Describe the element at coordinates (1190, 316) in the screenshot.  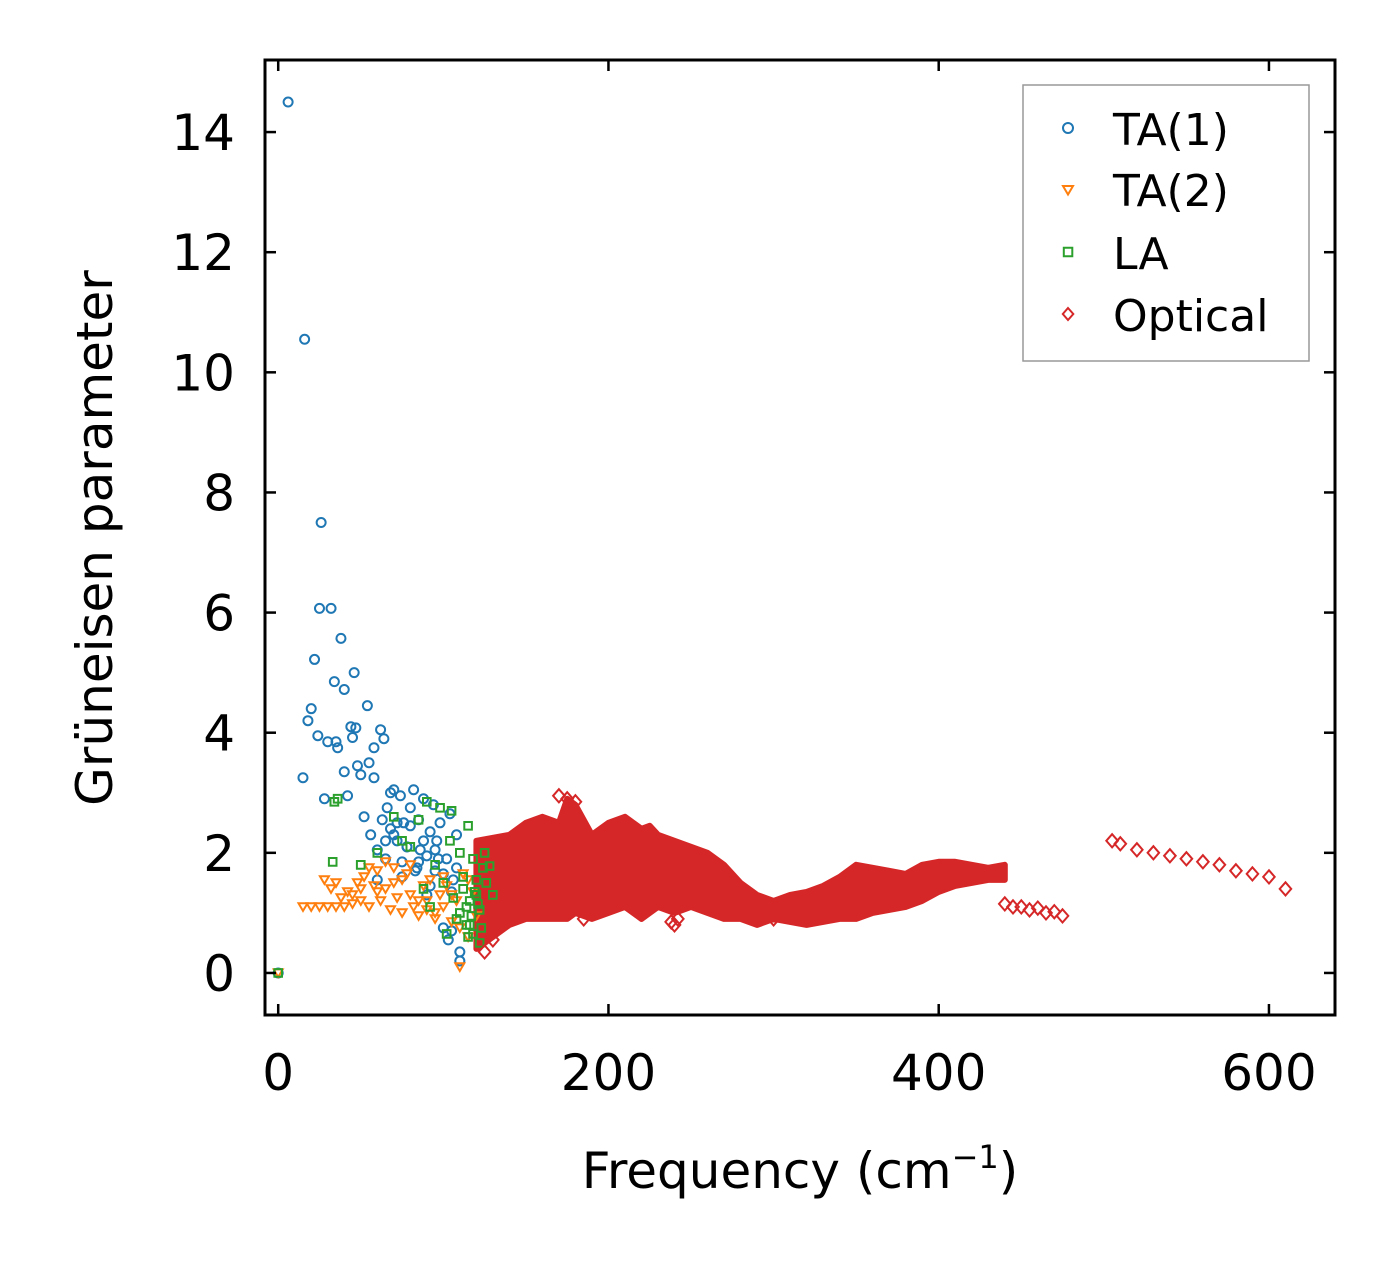
I see `legend-label-optical: Optical` at that location.